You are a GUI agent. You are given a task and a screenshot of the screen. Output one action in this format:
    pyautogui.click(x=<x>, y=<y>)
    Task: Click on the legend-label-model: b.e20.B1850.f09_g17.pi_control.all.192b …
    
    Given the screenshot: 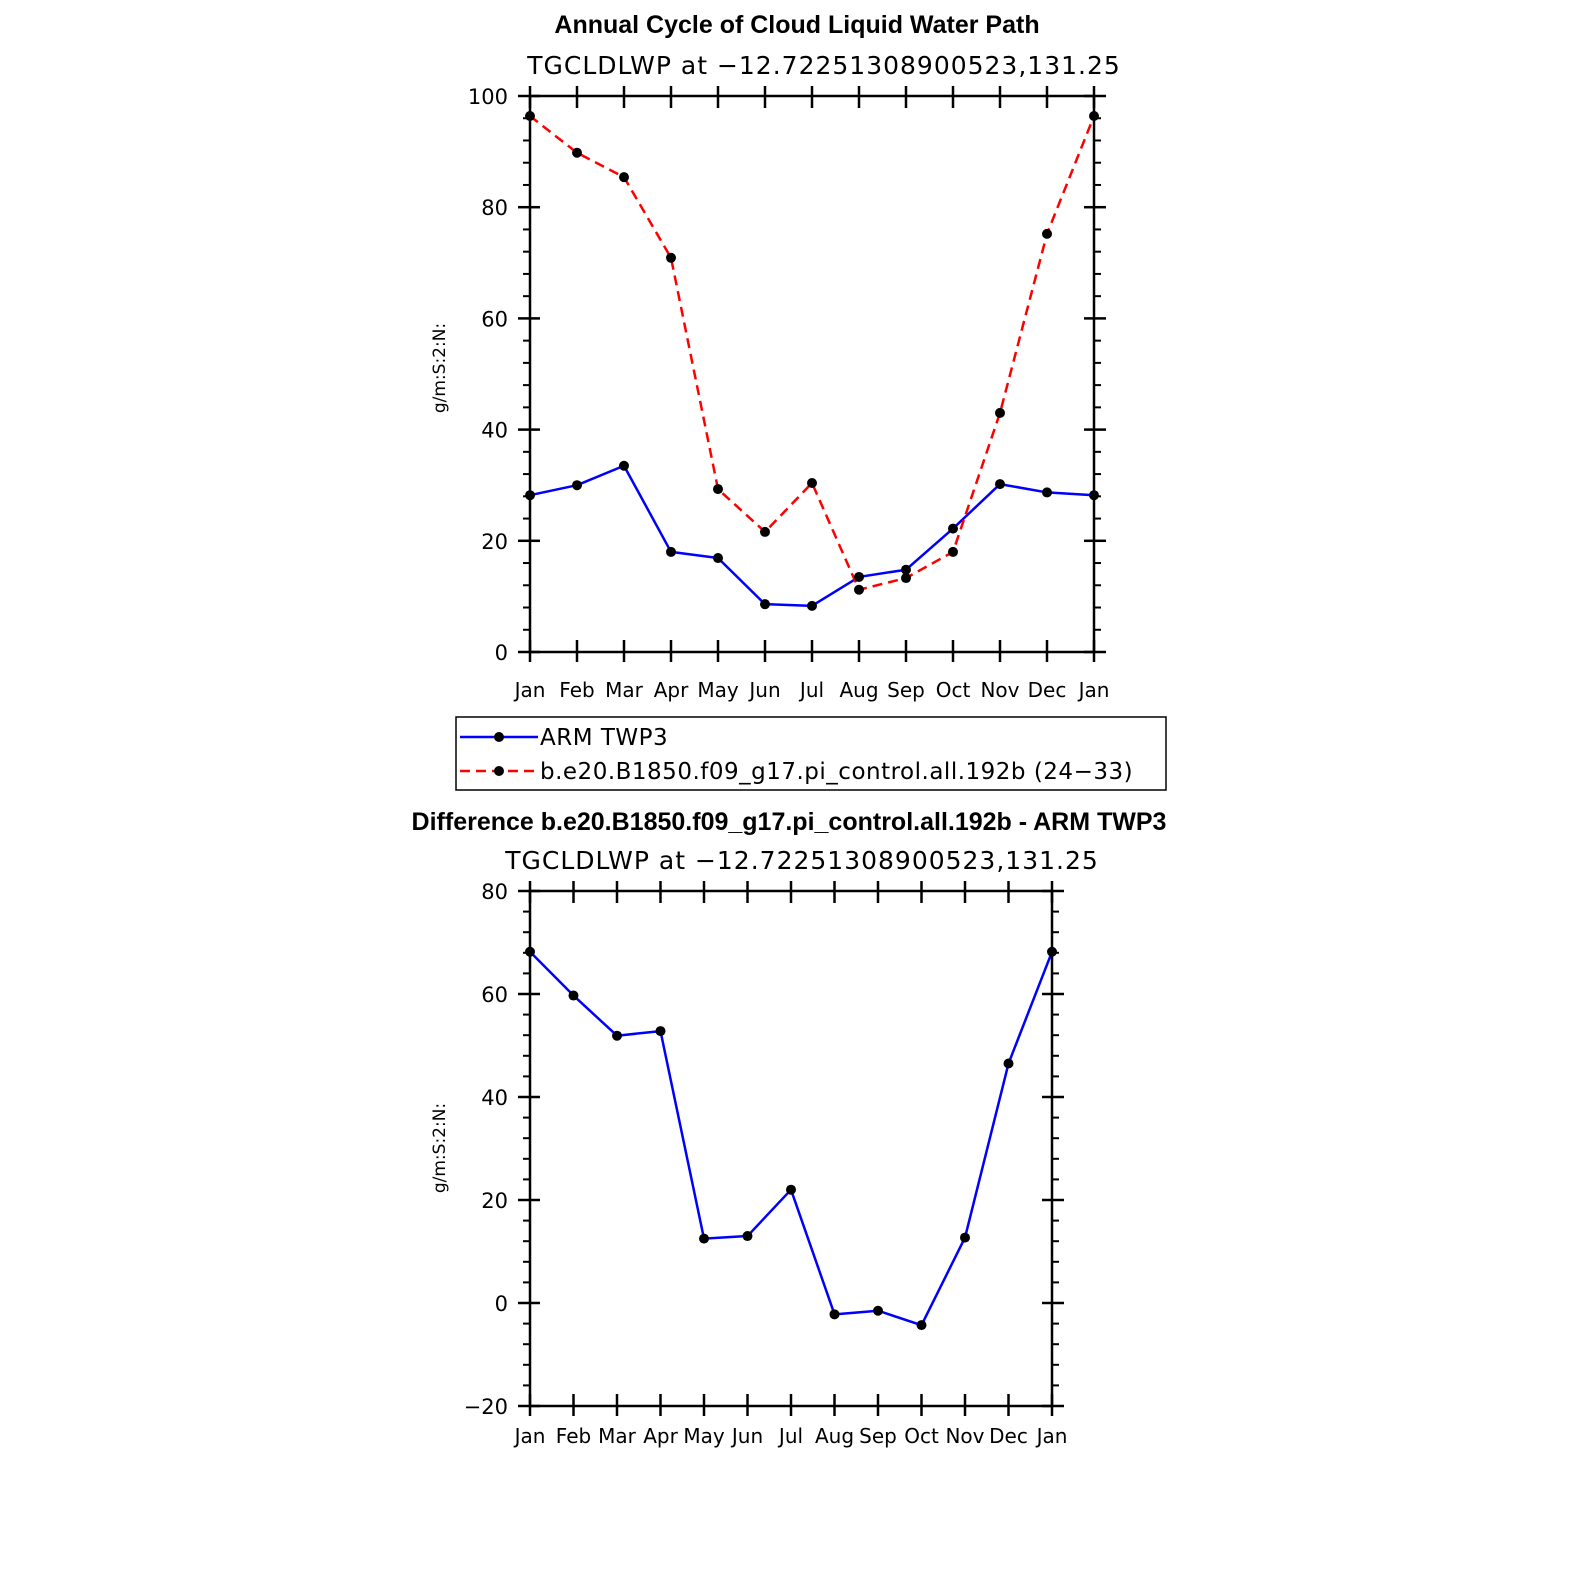 What is the action you would take?
    pyautogui.click(x=836, y=772)
    